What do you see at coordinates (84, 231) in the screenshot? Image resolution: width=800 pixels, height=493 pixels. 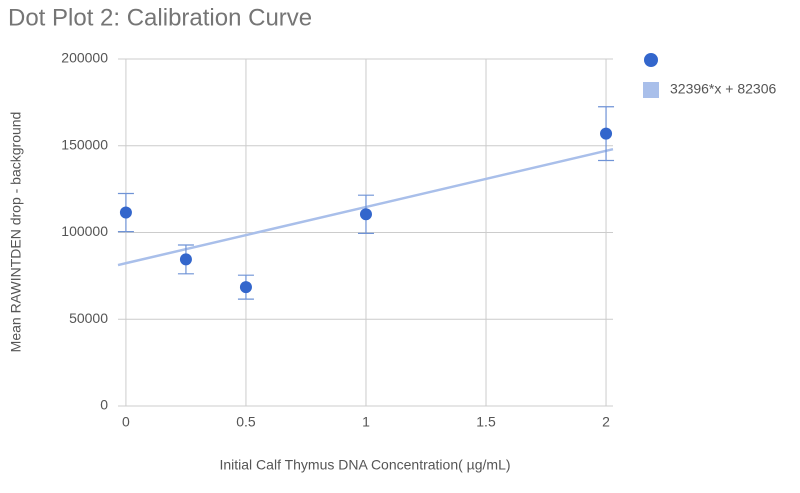 I see `y-tick-label: 100000` at bounding box center [84, 231].